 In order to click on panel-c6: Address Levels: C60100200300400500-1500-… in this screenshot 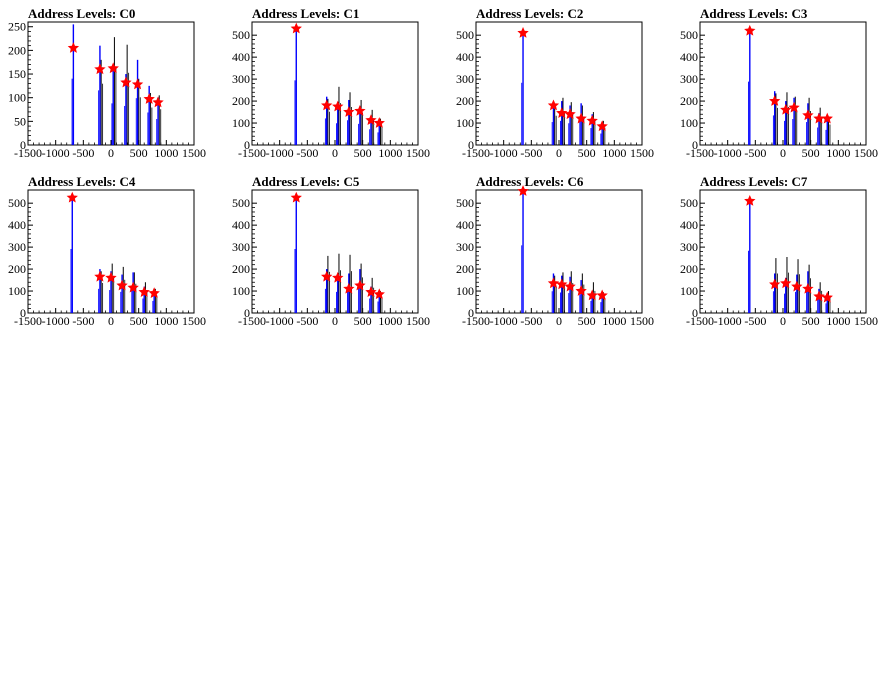, I will do `click(555, 251)`.